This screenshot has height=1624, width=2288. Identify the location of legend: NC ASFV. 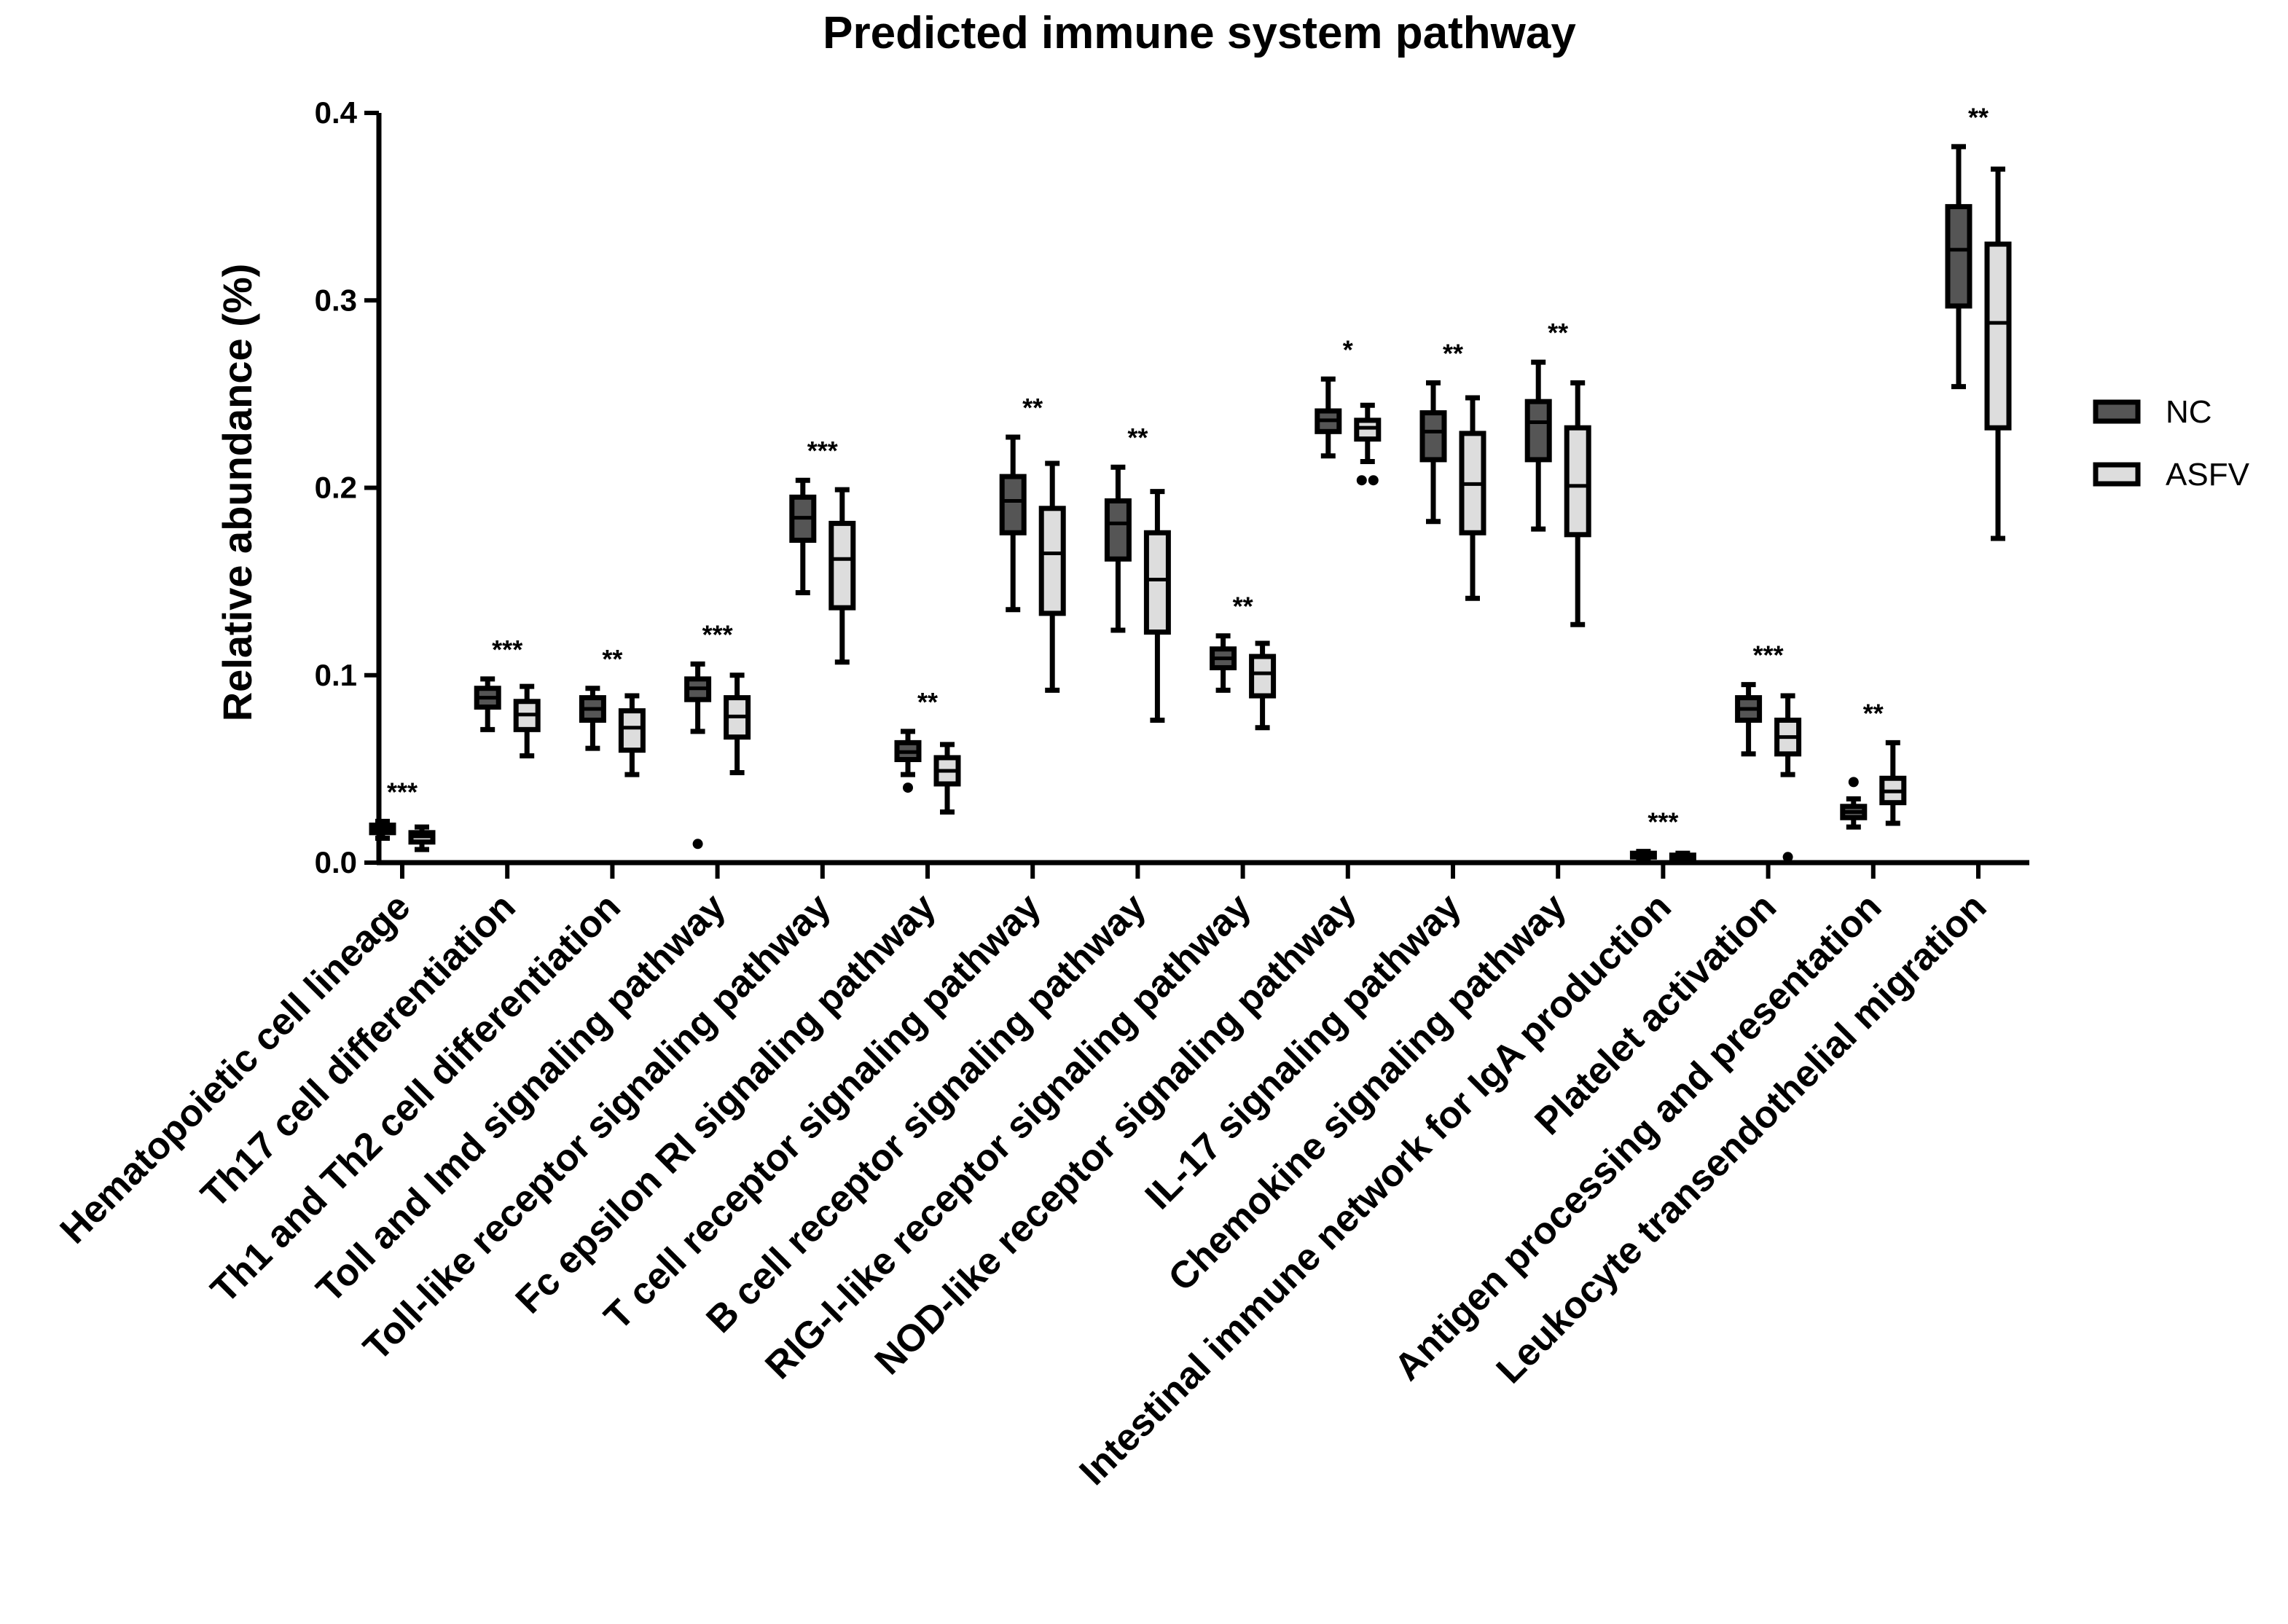
(2171, 443).